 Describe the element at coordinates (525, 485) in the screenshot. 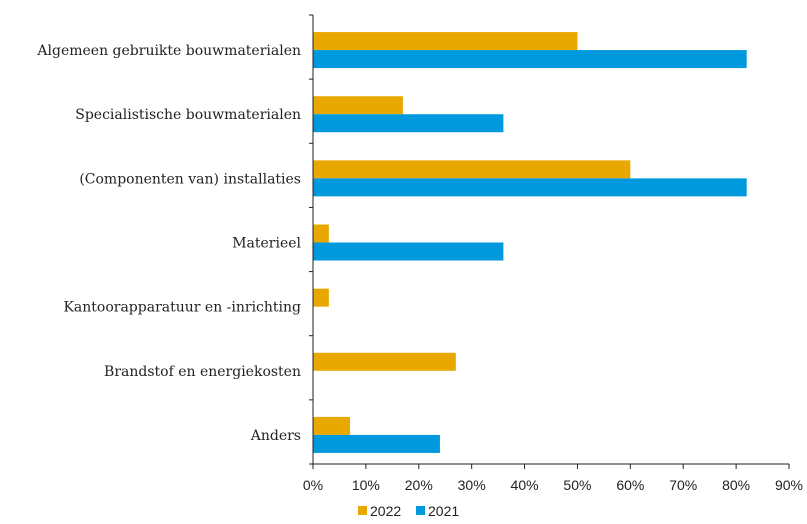

I see `x-tick-label: 40%` at that location.